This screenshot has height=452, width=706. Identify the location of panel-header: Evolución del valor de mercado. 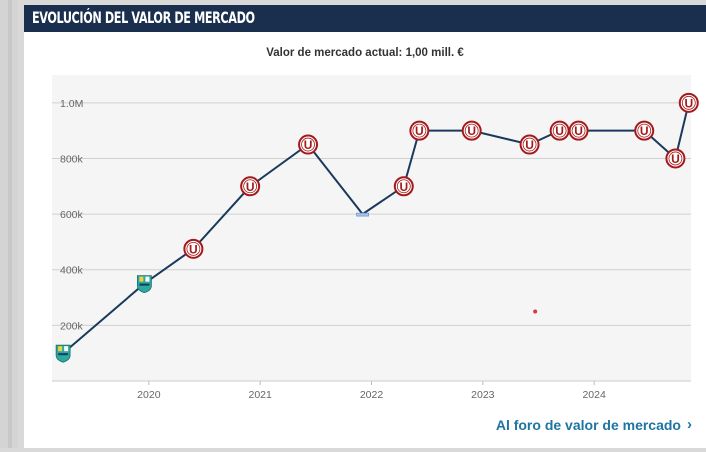
(365, 18).